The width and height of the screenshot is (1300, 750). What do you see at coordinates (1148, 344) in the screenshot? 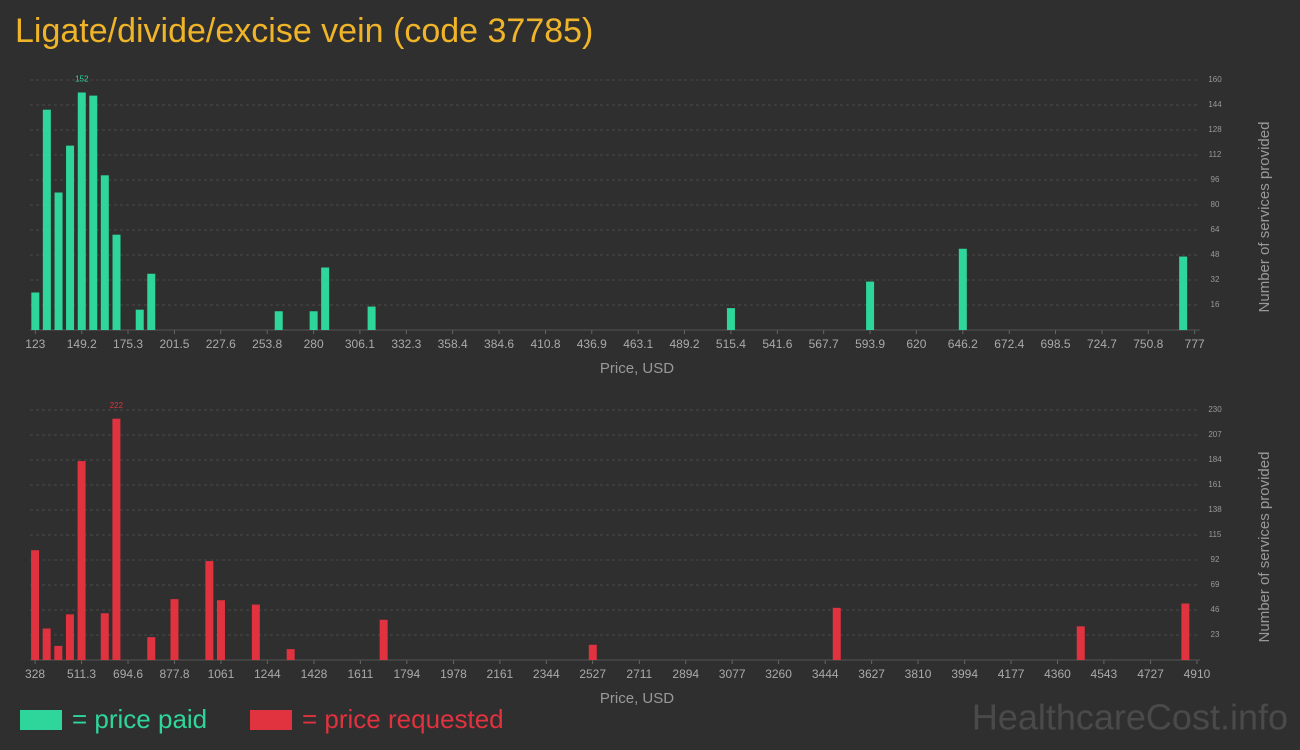
I see `x-tick-label: 750.8` at bounding box center [1148, 344].